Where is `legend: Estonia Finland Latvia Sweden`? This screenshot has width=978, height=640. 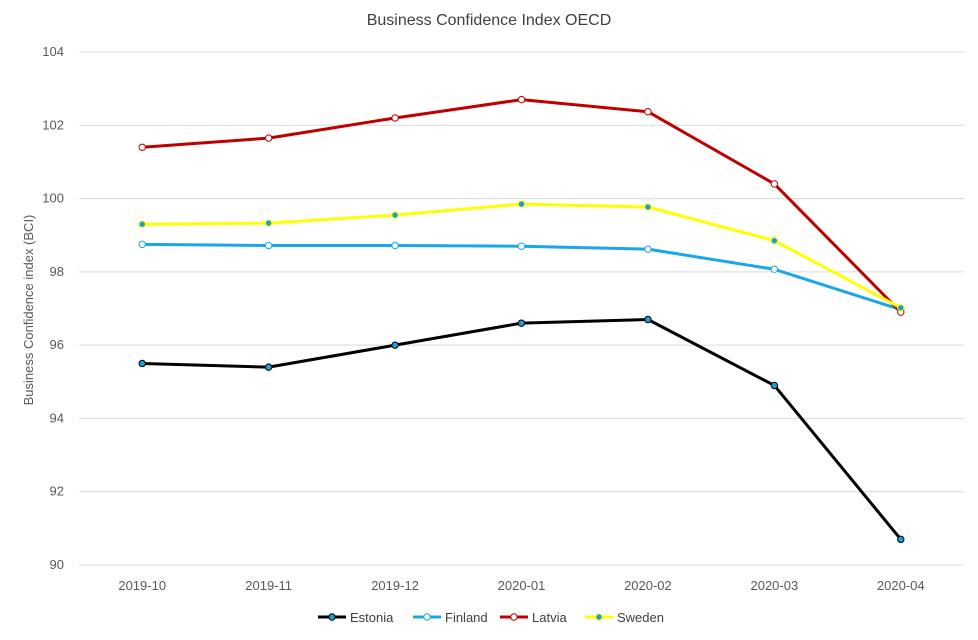
legend: Estonia Finland Latvia Sweden is located at coordinates (491, 617).